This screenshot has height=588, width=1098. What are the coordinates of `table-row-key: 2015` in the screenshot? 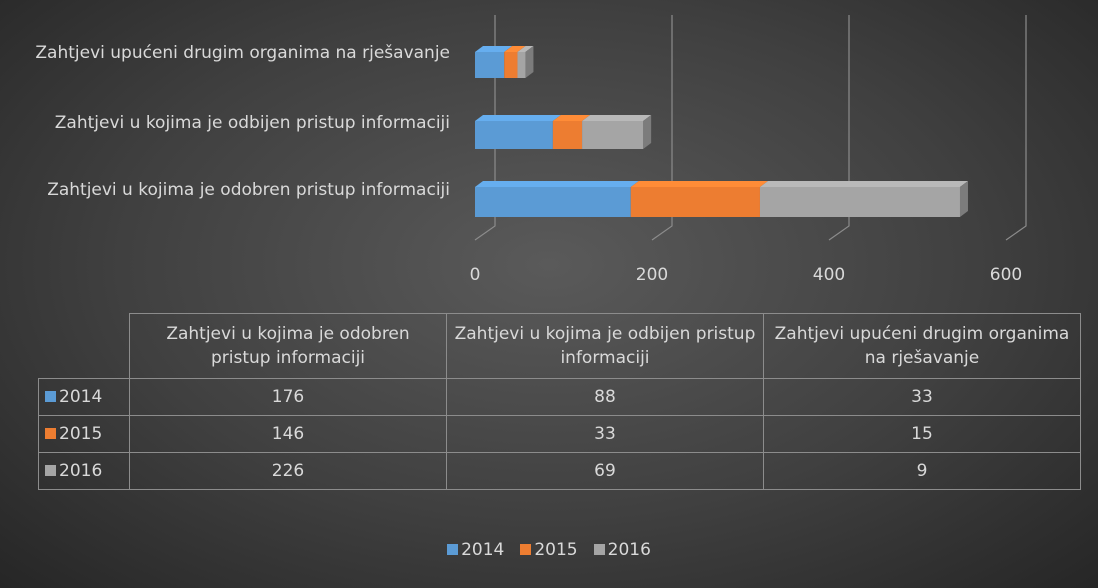 It's located at (84, 434).